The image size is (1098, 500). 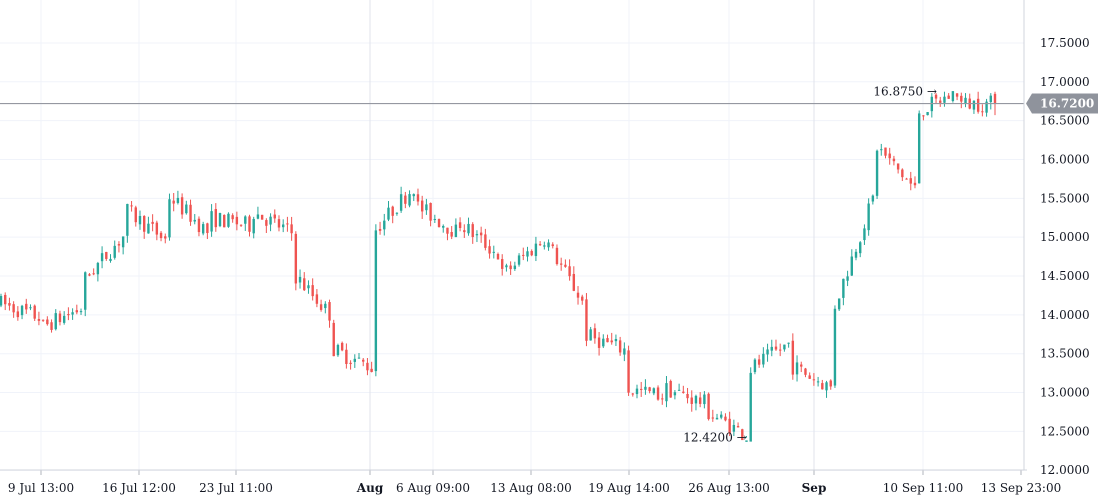 What do you see at coordinates (1062, 103) in the screenshot?
I see `last-price-badge` at bounding box center [1062, 103].